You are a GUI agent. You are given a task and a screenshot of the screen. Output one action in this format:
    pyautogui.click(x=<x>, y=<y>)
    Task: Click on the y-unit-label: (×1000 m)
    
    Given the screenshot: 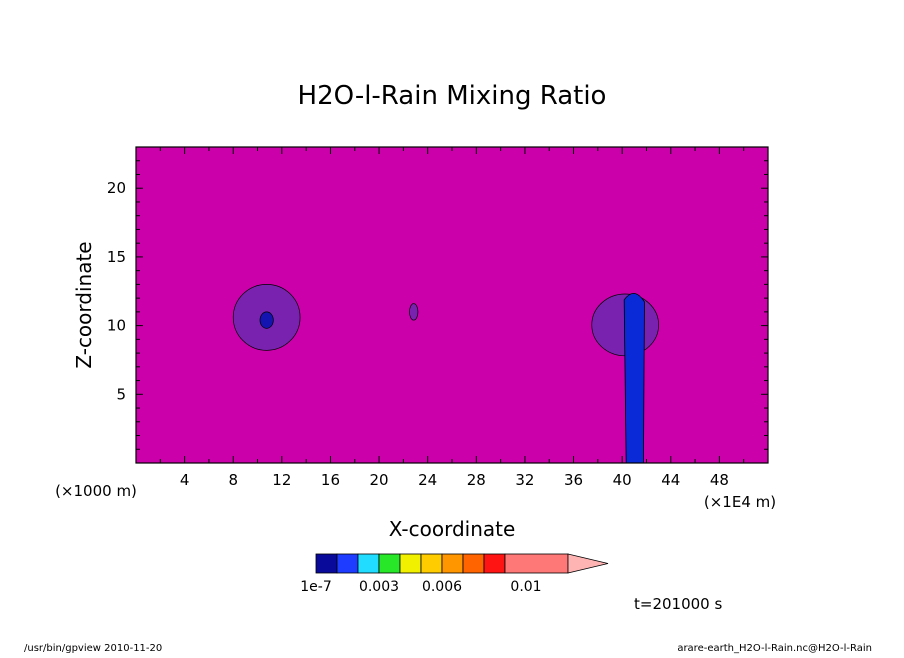 What is the action you would take?
    pyautogui.click(x=96, y=491)
    